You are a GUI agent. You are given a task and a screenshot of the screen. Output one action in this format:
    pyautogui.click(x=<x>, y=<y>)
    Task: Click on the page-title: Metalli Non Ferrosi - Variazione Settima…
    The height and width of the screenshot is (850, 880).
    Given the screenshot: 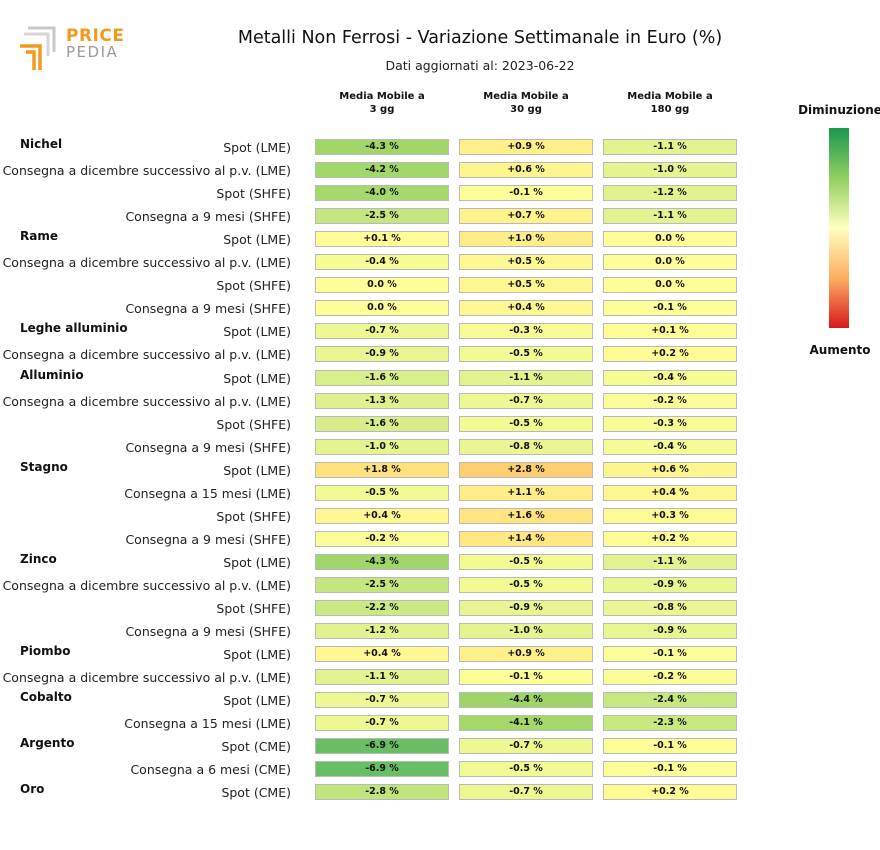 What is the action you would take?
    pyautogui.click(x=480, y=38)
    